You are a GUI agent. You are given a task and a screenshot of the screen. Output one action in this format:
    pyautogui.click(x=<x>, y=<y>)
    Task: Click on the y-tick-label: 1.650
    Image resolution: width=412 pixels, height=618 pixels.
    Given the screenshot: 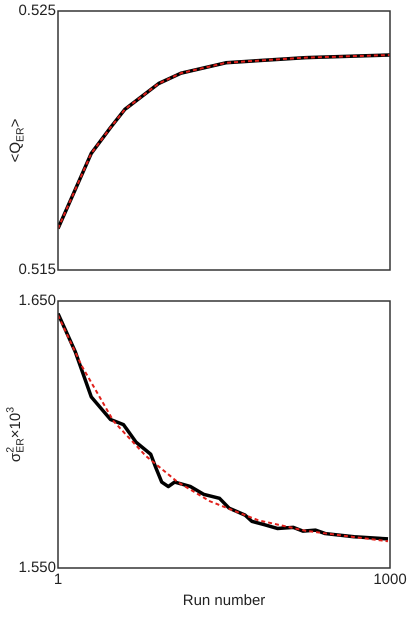 What is the action you would take?
    pyautogui.click(x=37, y=301)
    